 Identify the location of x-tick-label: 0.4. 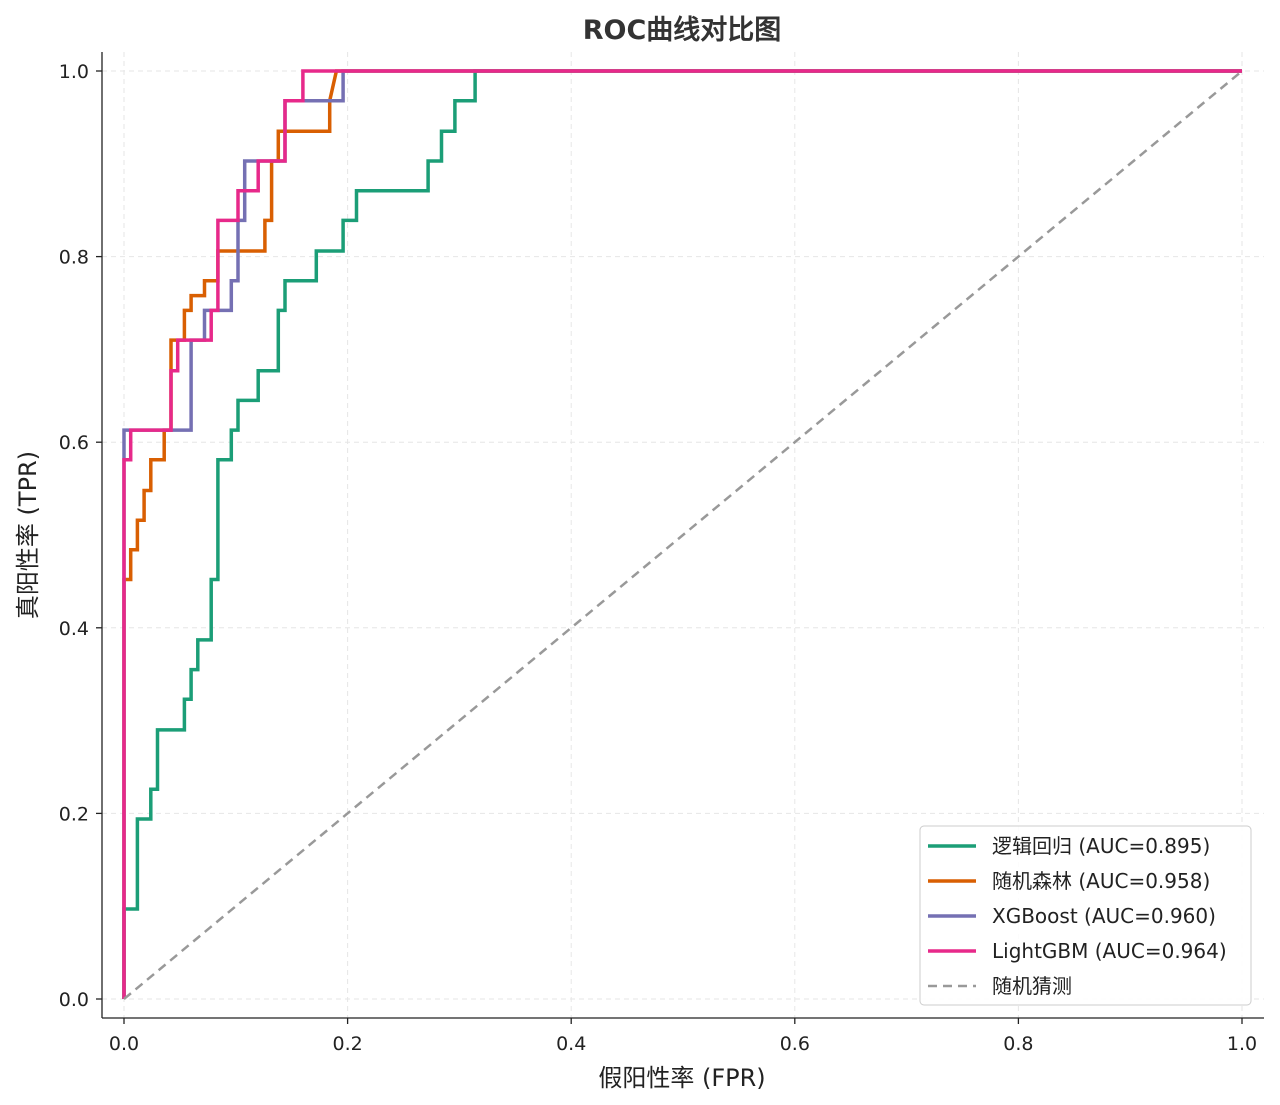
(571, 1044).